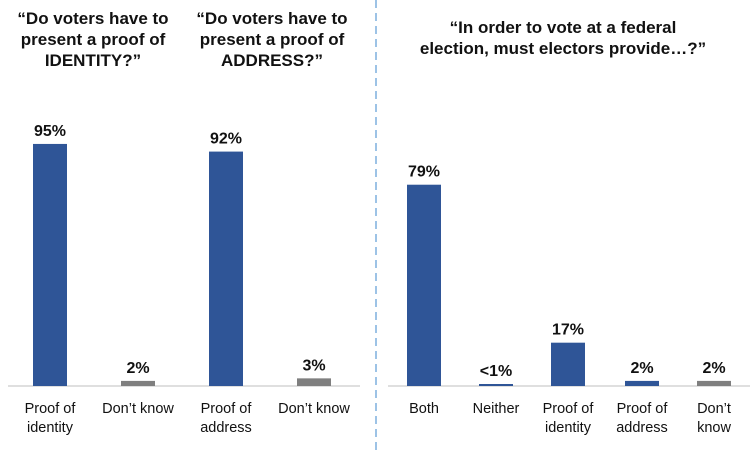  I want to click on category-label: Both, so click(424, 409).